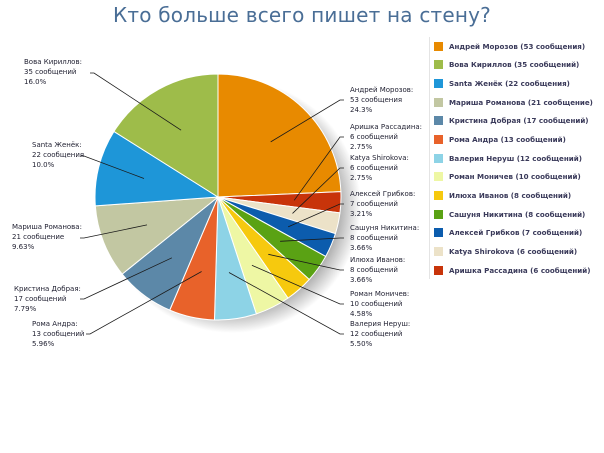 This screenshot has height=453, width=604. I want to click on slice-label-name: Андрей Морозов:, so click(381, 90).